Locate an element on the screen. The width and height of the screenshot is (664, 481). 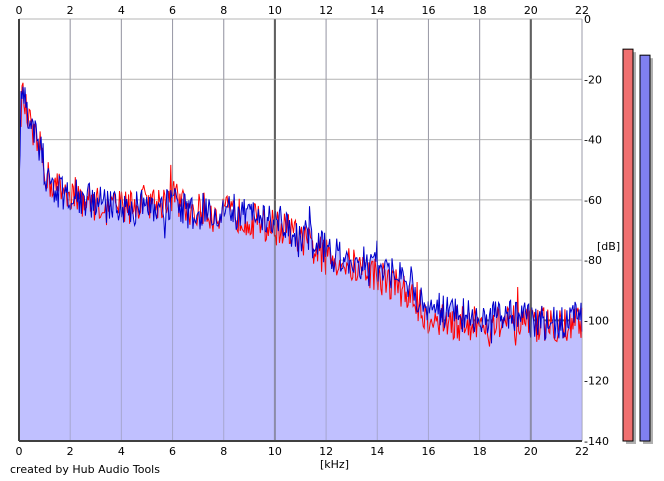
x-tick-label-bottom: 10 is located at coordinates (275, 451).